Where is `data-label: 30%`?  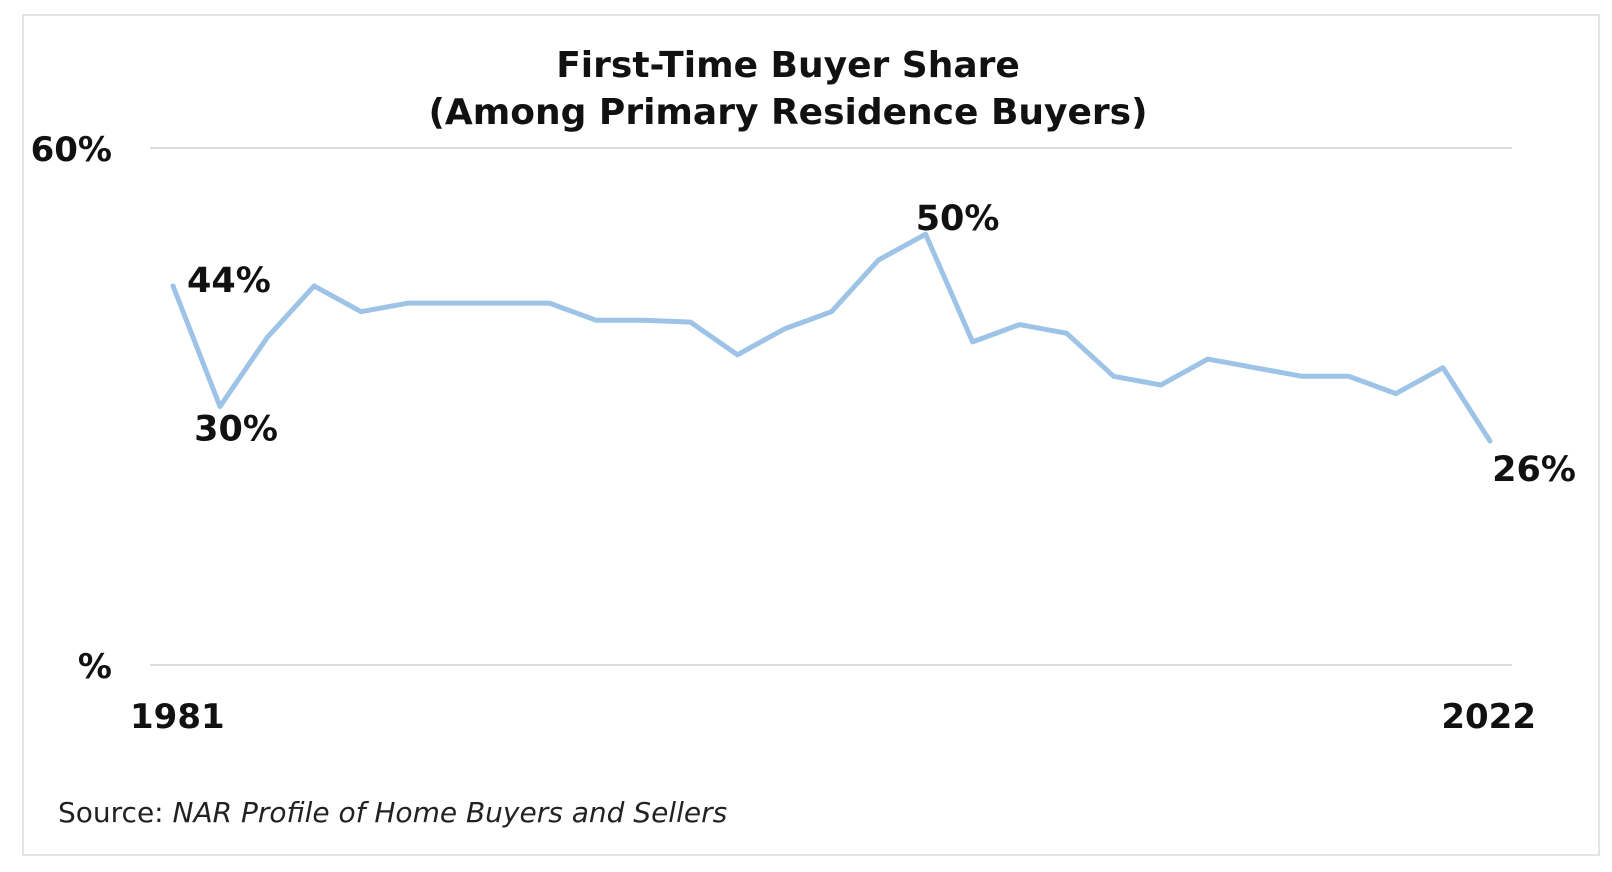 data-label: 30% is located at coordinates (236, 430).